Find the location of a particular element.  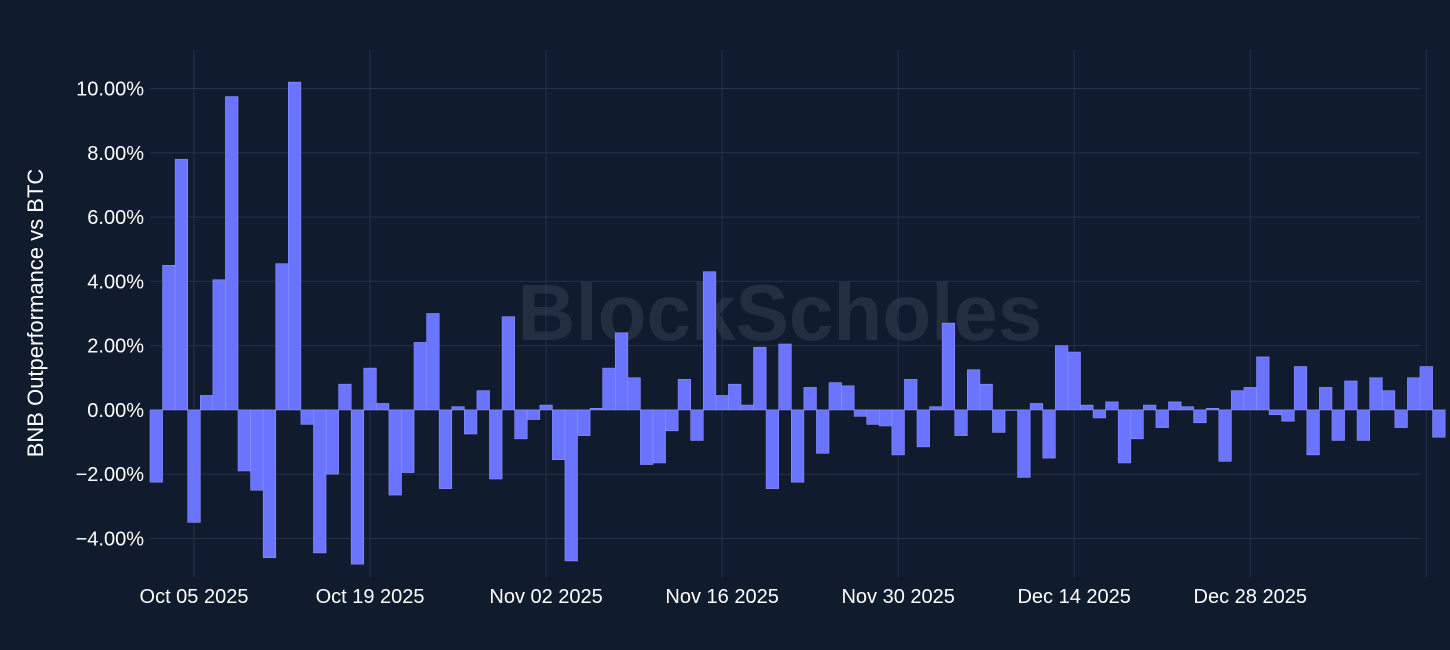

y-tick-label: 2.00% is located at coordinates (115, 347).